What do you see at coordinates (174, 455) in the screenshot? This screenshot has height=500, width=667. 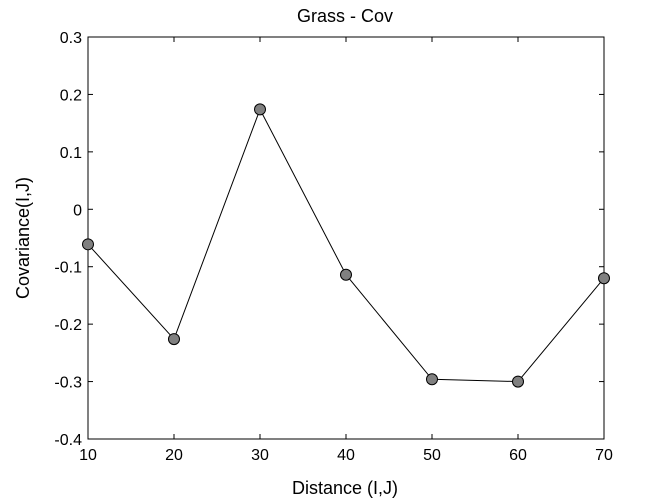 I see `x-tick-label: 20` at bounding box center [174, 455].